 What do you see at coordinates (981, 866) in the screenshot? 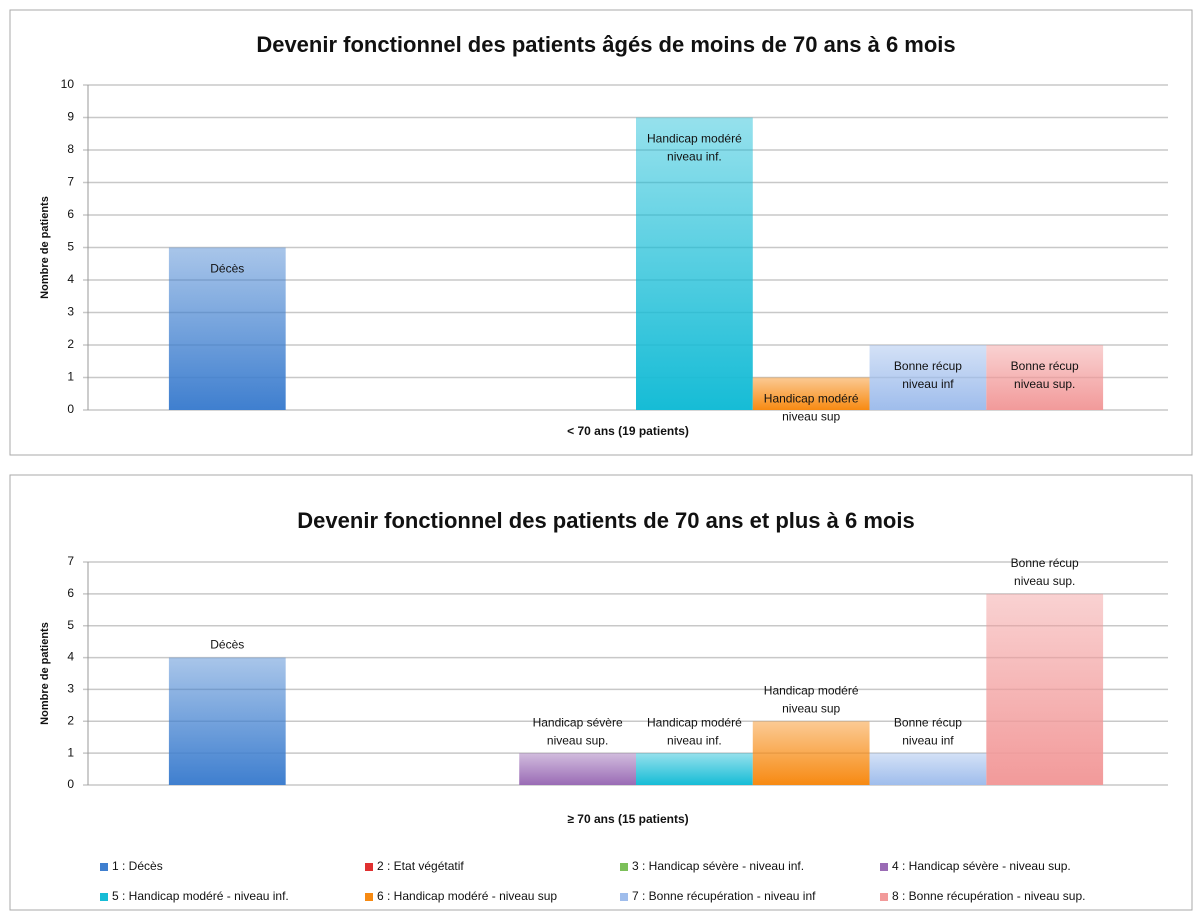
I see `legend-label: 4 : Handicap sévère - niveau sup.` at bounding box center [981, 866].